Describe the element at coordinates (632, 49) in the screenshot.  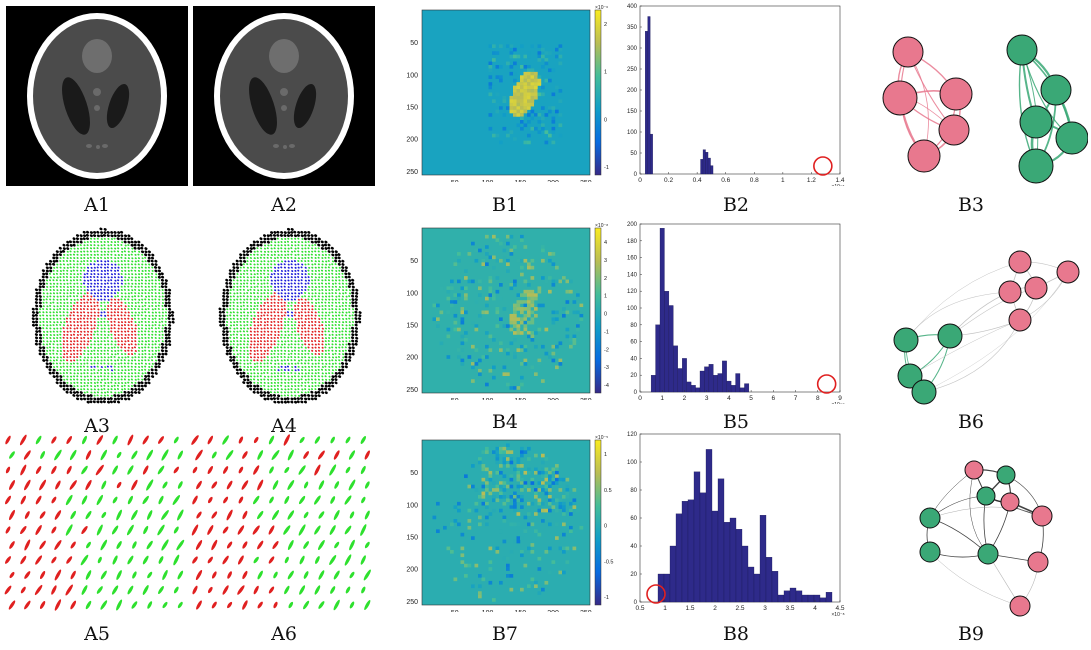
I see `y-tick-label: 300` at that location.